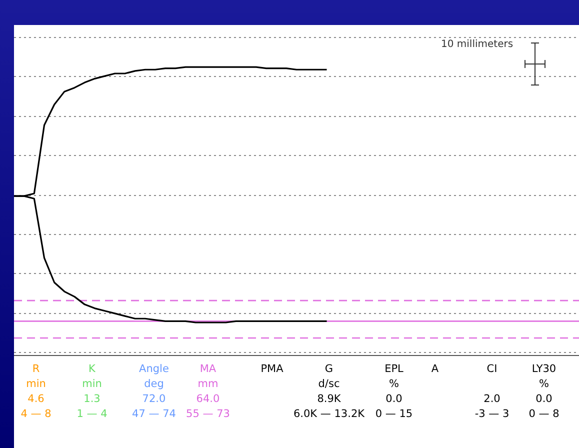 Image resolution: width=579 pixels, height=448 pixels. I want to click on text: LY30 % 0.0 0 — 8, so click(544, 392).